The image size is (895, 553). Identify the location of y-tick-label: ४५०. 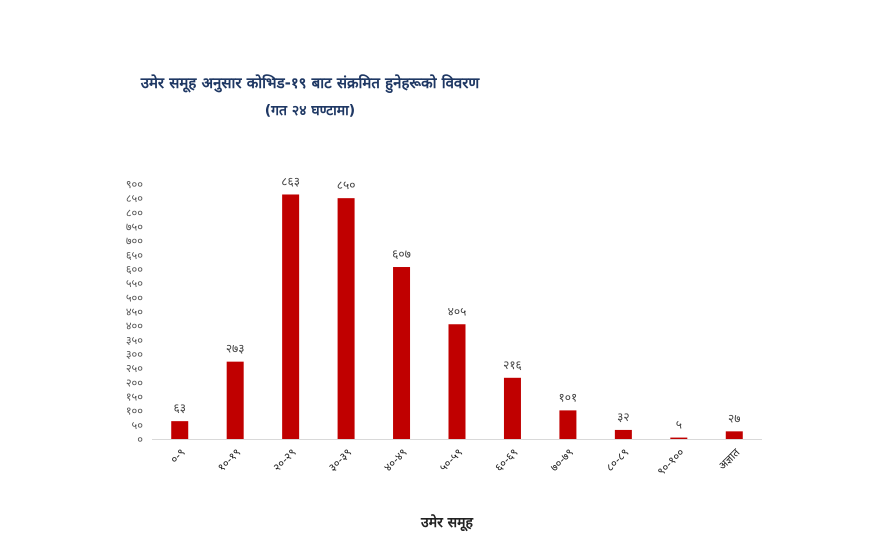
(134, 312).